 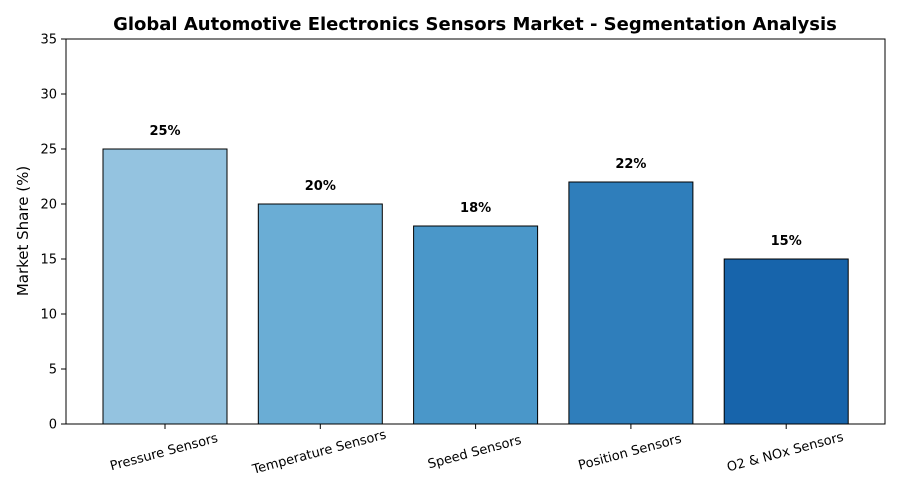 What do you see at coordinates (48, 150) in the screenshot?
I see `y-tick-label: 25` at bounding box center [48, 150].